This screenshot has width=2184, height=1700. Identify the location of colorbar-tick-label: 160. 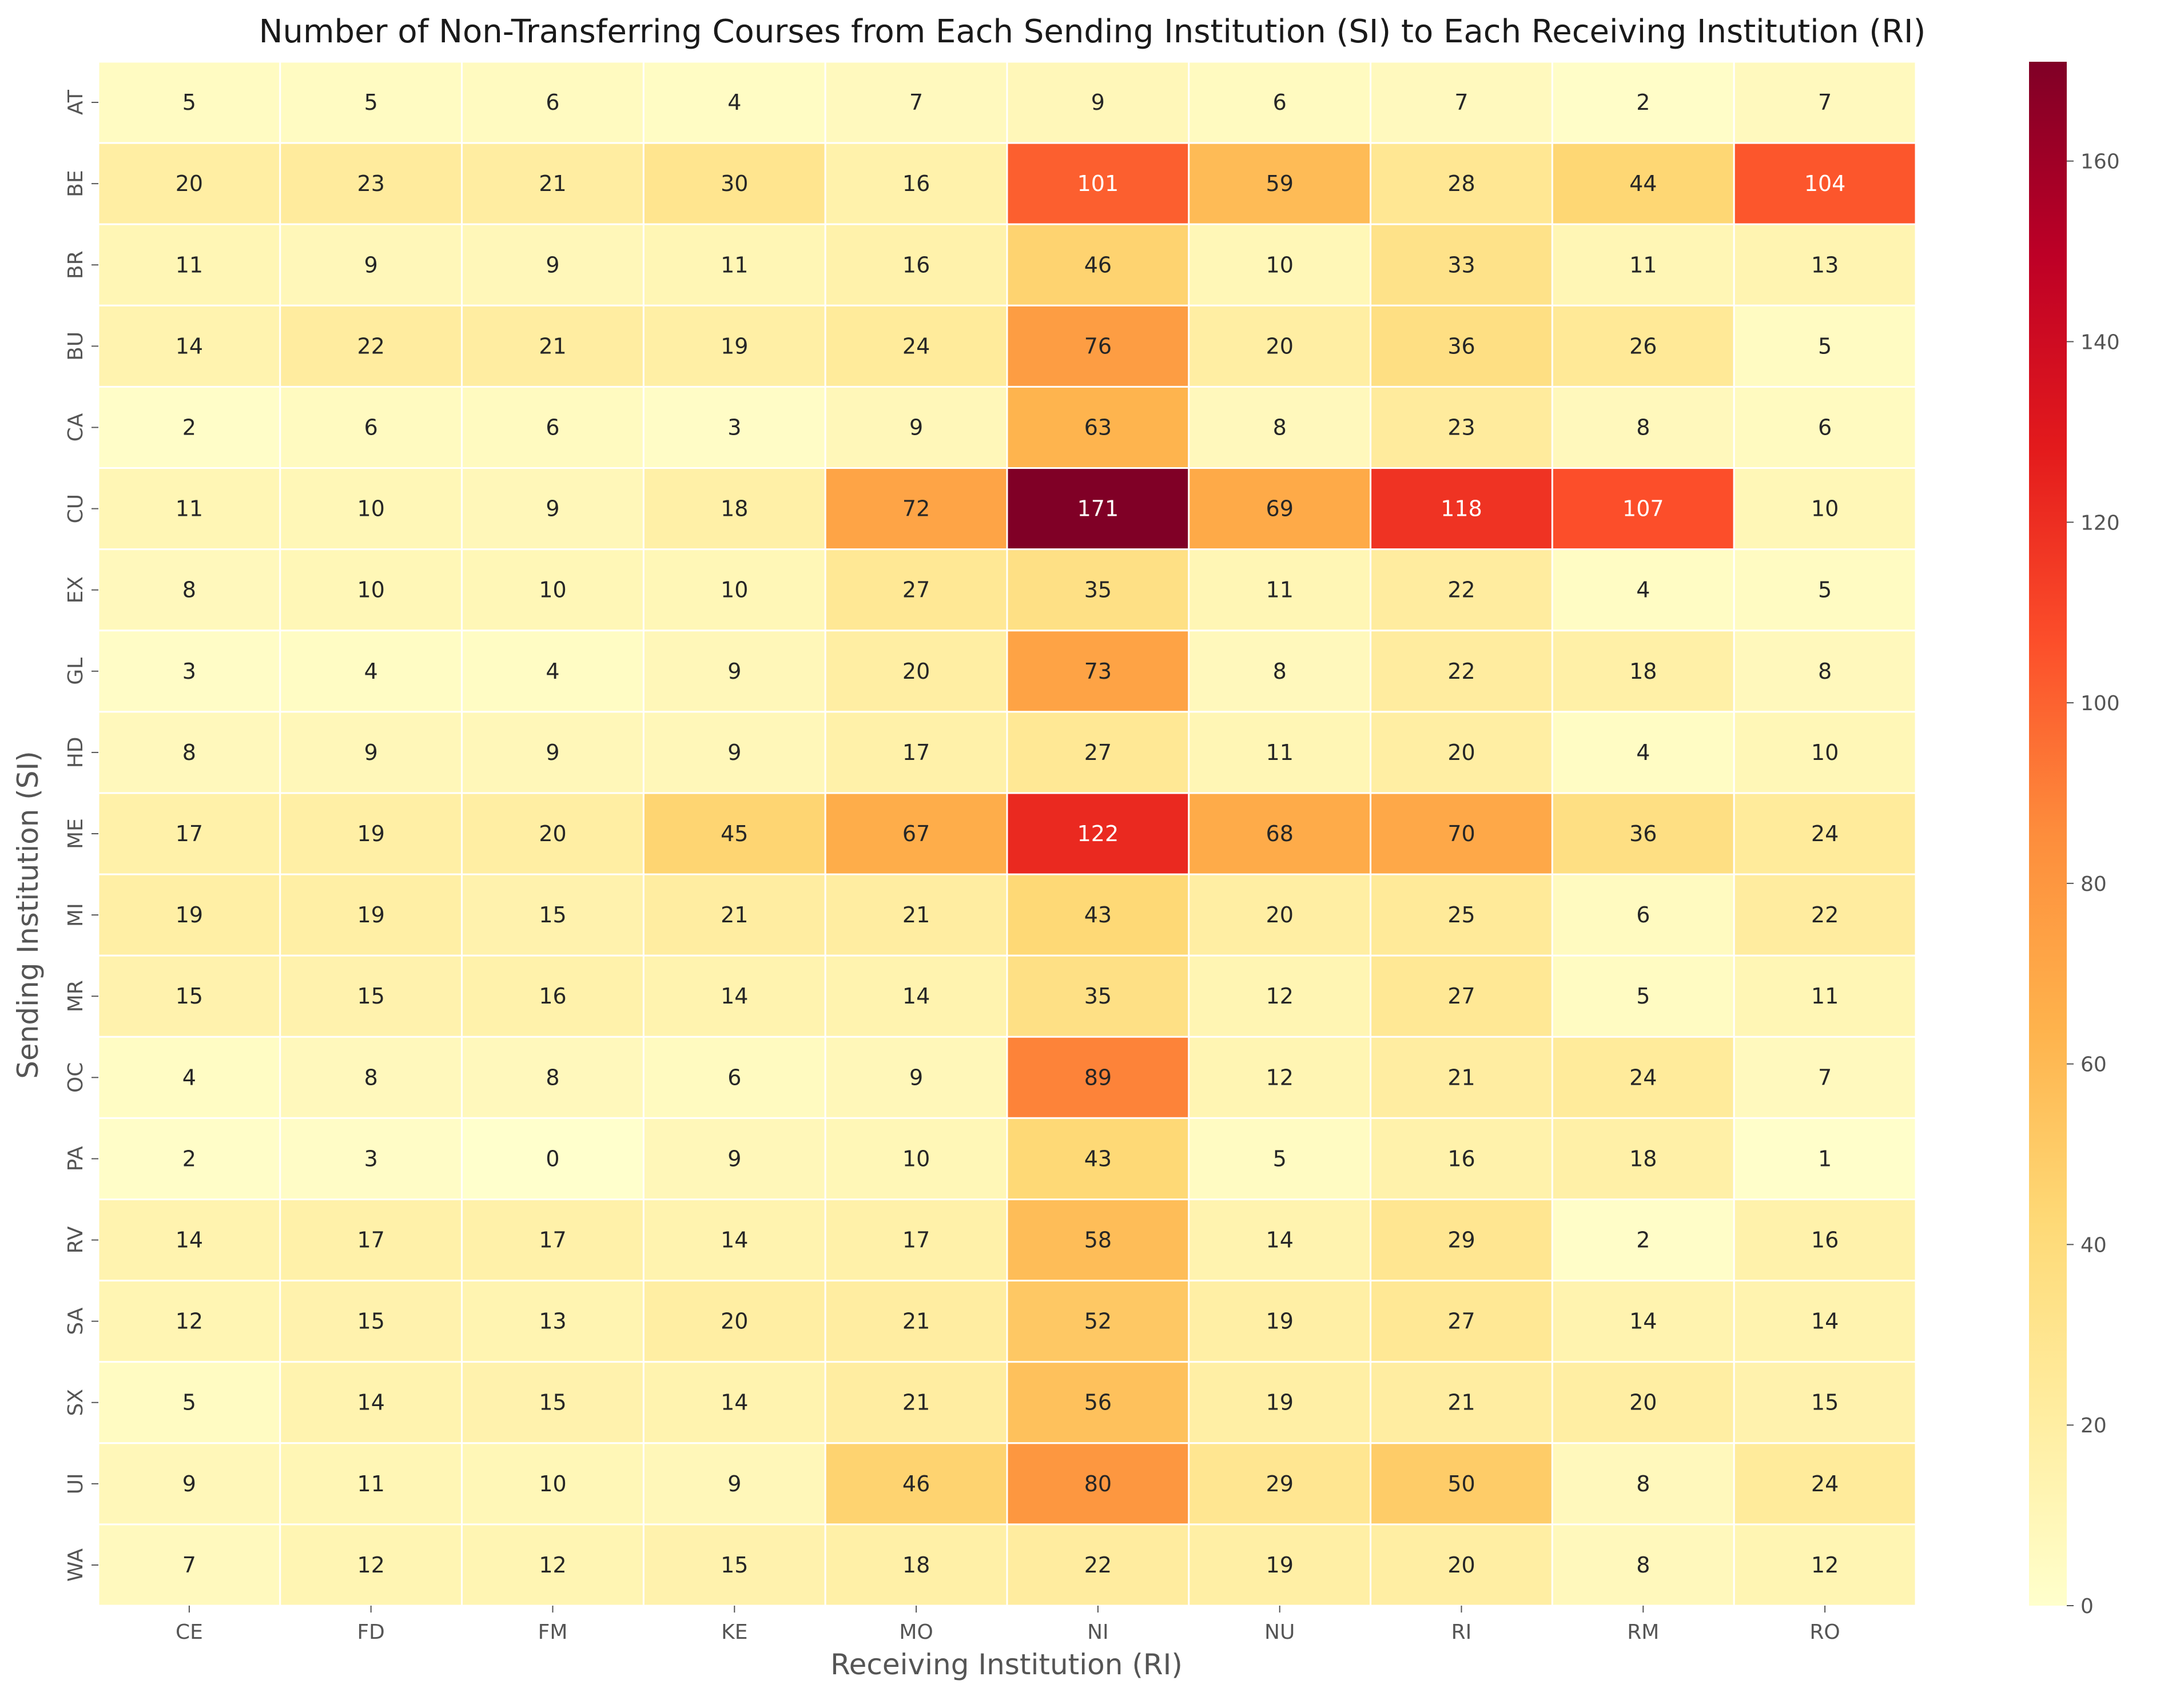
(2100, 162).